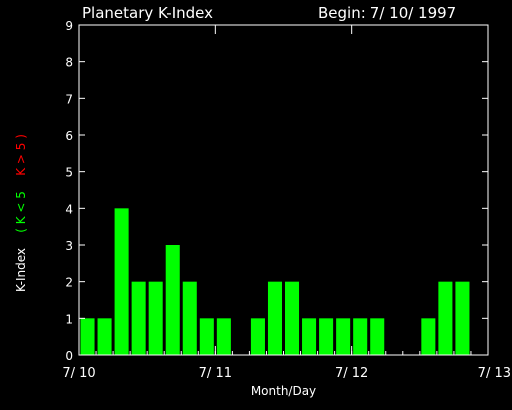  I want to click on legend-high: K > 5 ), so click(21, 155).